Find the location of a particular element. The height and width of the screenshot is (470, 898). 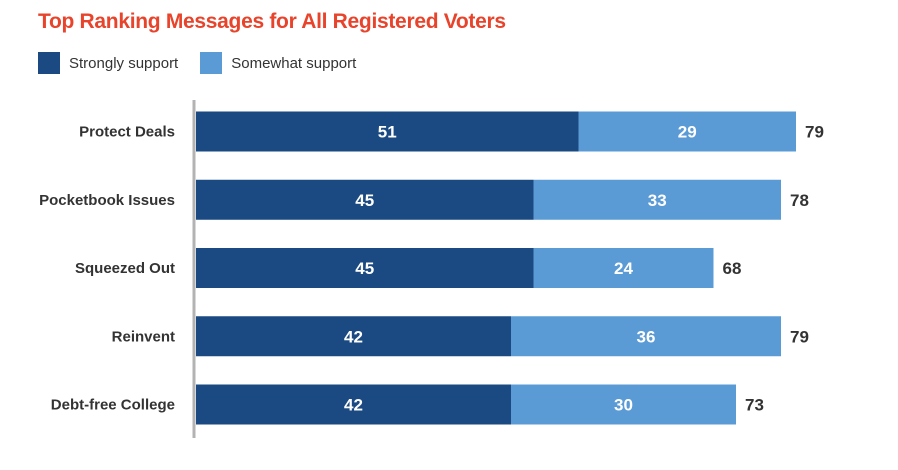

bar-strongly-support-debt-free-college is located at coordinates (353, 404).